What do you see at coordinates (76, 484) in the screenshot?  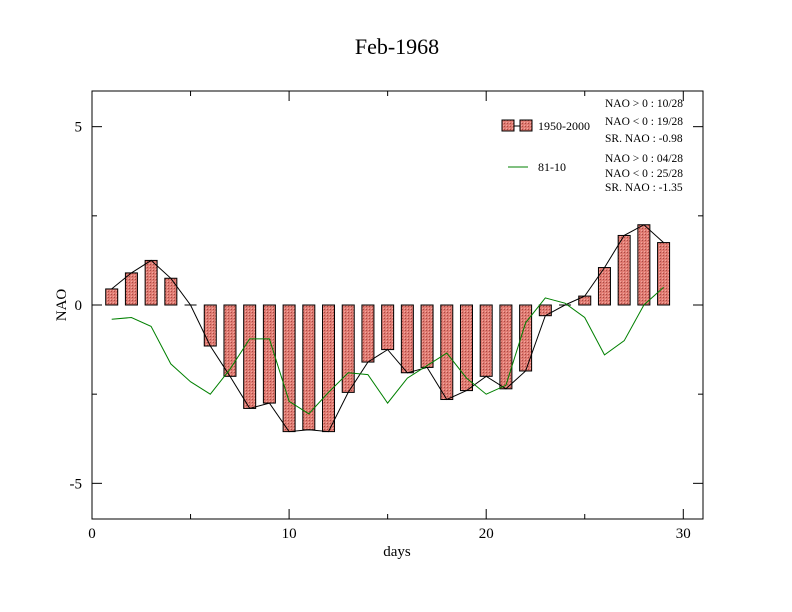 I see `y-tick-label: -5` at bounding box center [76, 484].